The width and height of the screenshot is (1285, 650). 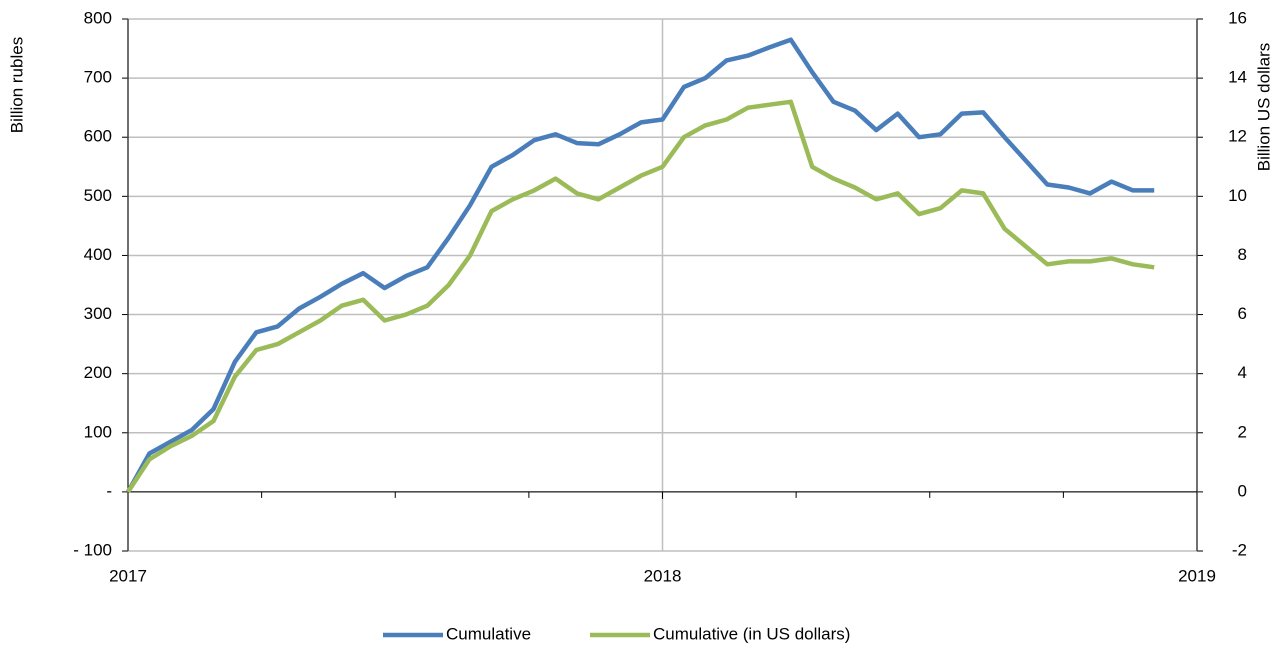 What do you see at coordinates (1237, 17) in the screenshot?
I see `y2-tick-label: 16` at bounding box center [1237, 17].